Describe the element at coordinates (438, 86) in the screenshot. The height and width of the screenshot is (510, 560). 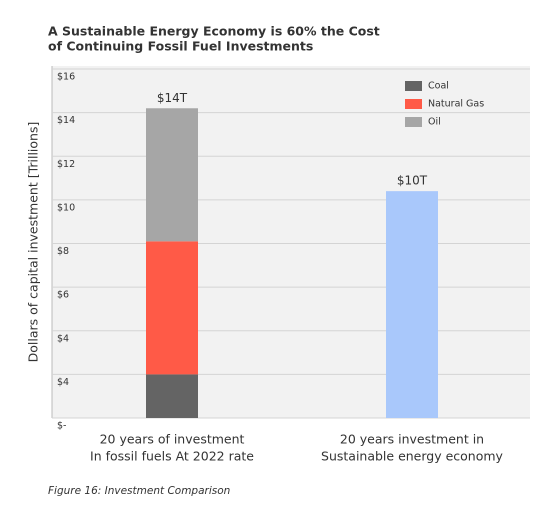
I see `legend-label: Coal` at that location.